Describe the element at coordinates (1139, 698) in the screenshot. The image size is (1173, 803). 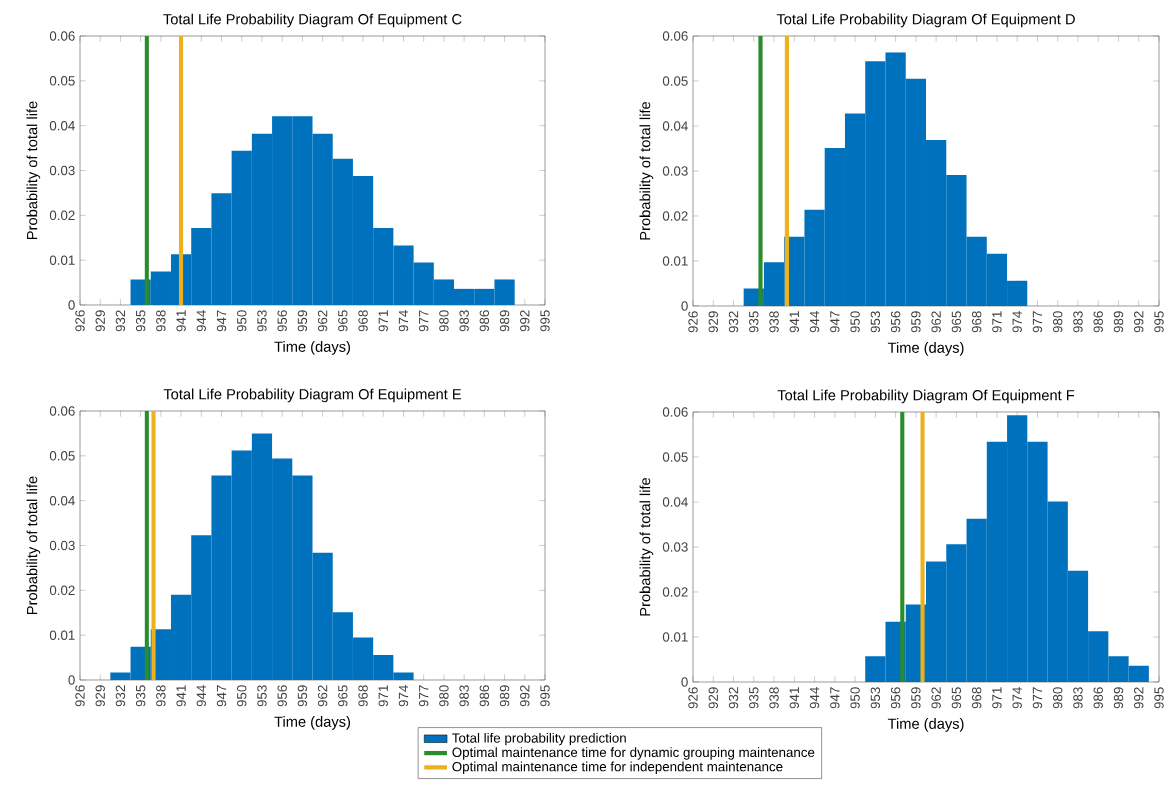
I see `x-tick-label: 992` at that location.